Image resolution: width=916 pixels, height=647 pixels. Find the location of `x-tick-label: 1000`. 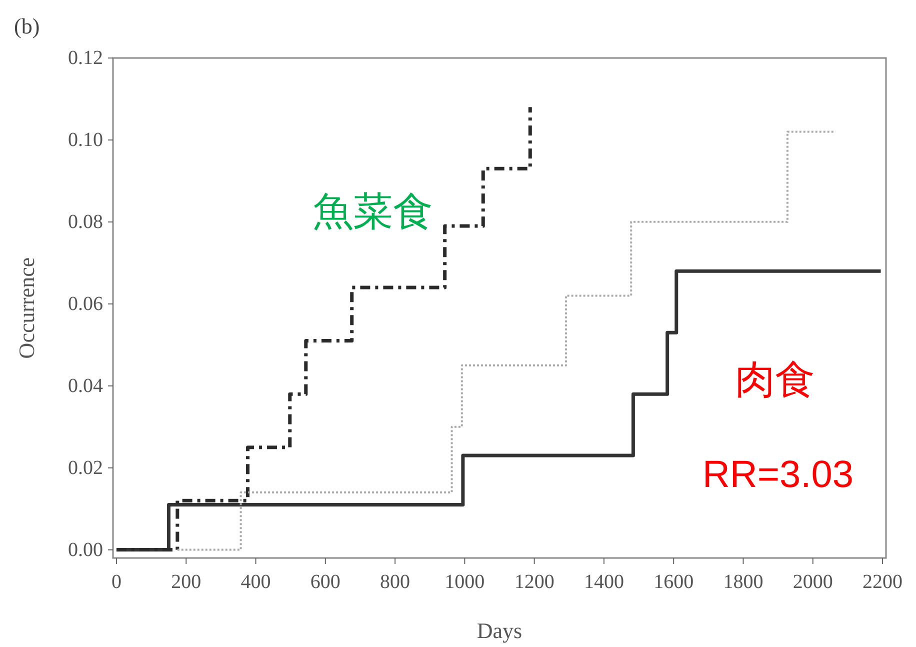

x-tick-label: 1000 is located at coordinates (464, 582).